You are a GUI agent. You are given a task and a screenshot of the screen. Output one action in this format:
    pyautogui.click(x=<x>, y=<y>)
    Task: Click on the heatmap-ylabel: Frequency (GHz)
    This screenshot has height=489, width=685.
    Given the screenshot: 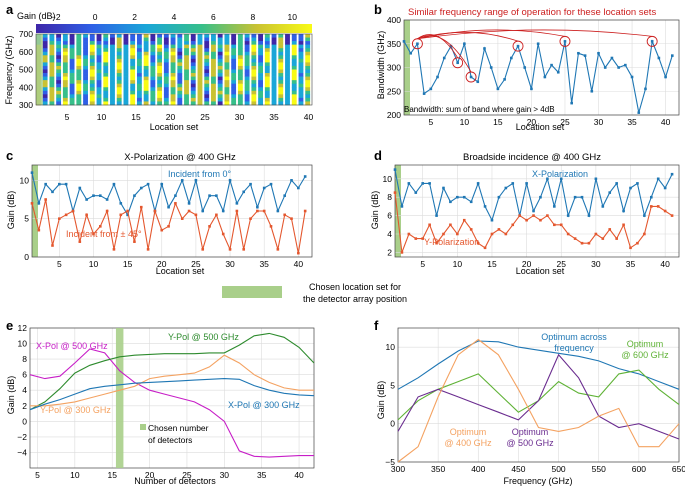 What is the action you would take?
    pyautogui.click(x=9, y=69)
    